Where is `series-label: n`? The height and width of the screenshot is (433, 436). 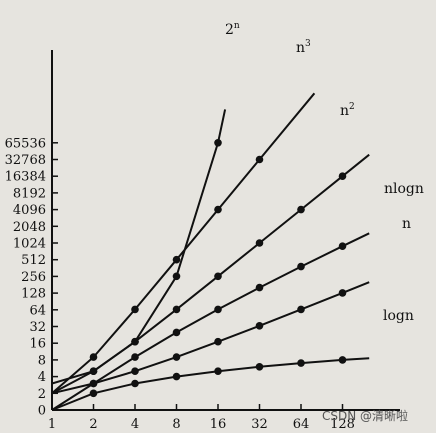 series-label: n is located at coordinates (406, 224).